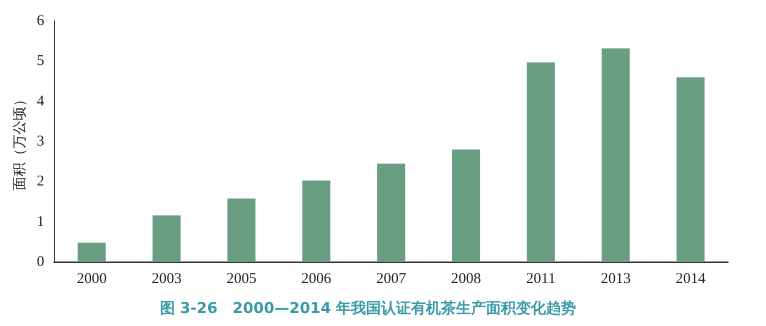 The width and height of the screenshot is (766, 326). Describe the element at coordinates (167, 278) in the screenshot. I see `x-tick-label: 2003` at that location.